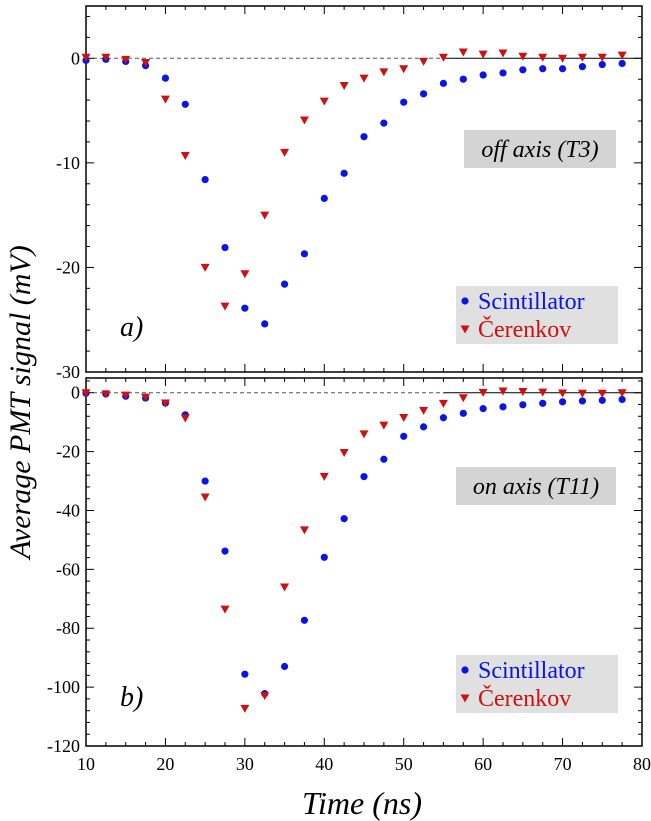 This screenshot has width=651, height=821. I want to click on annotation-text: off axis (T3), so click(539, 150).